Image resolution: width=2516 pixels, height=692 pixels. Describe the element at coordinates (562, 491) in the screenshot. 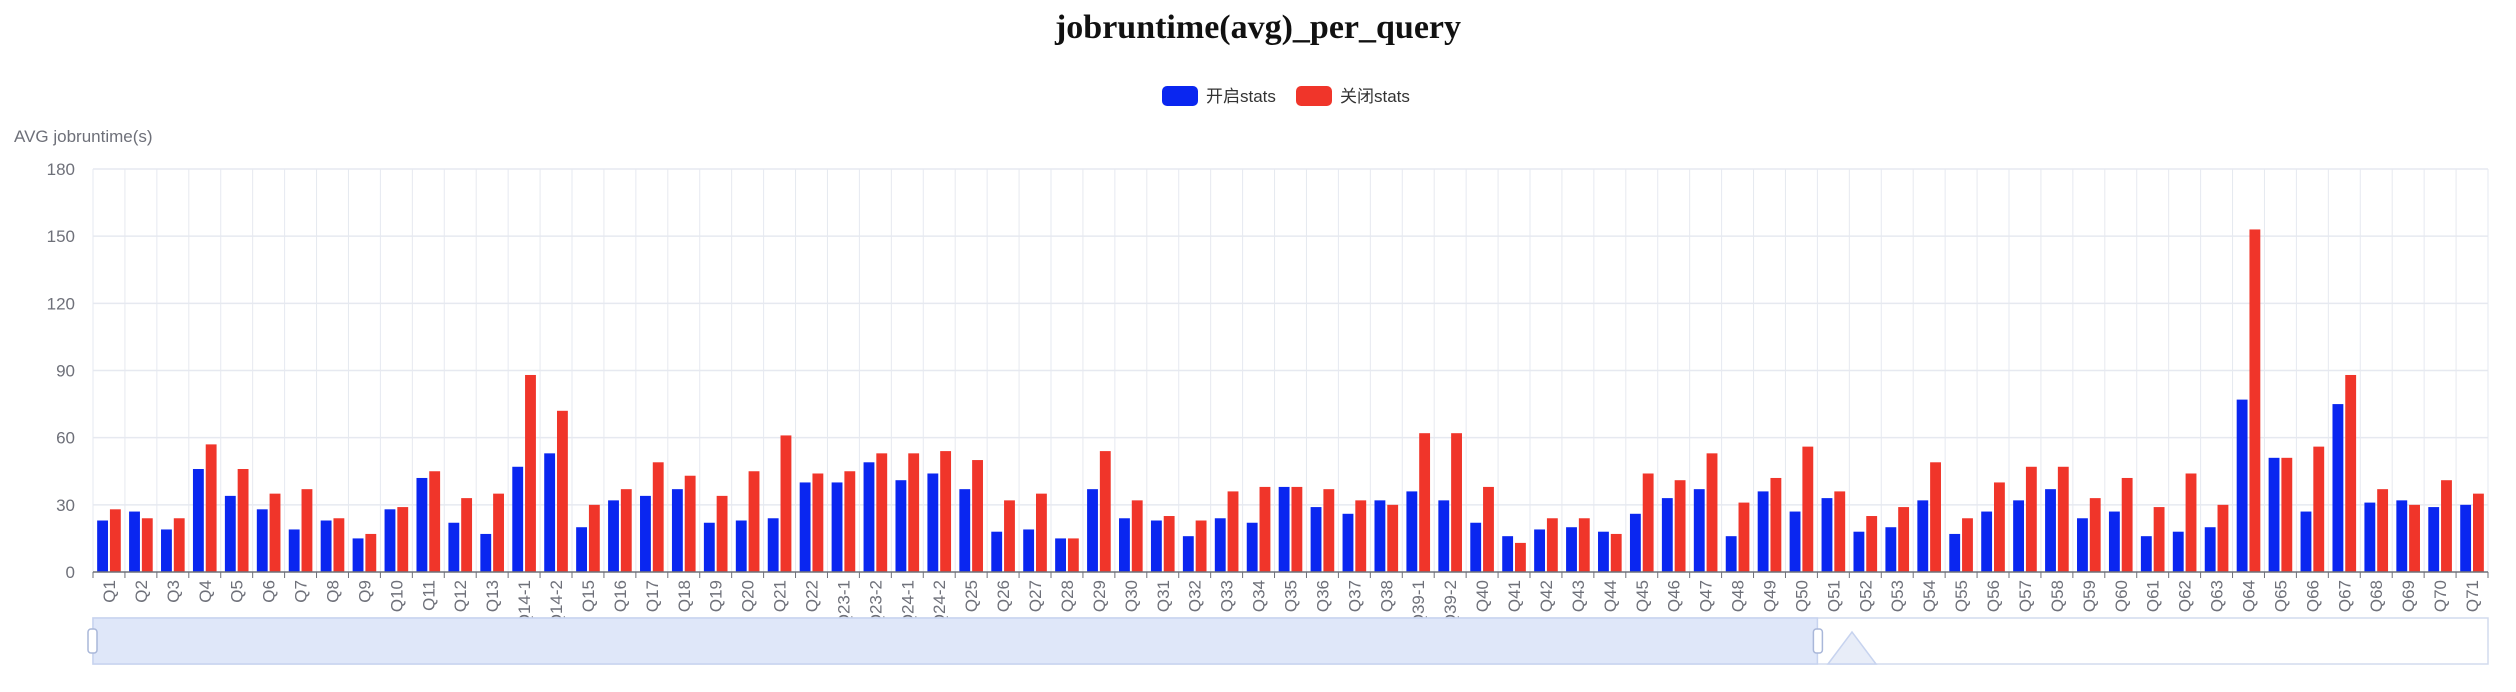

I see `bar-Q14-2-off` at that location.